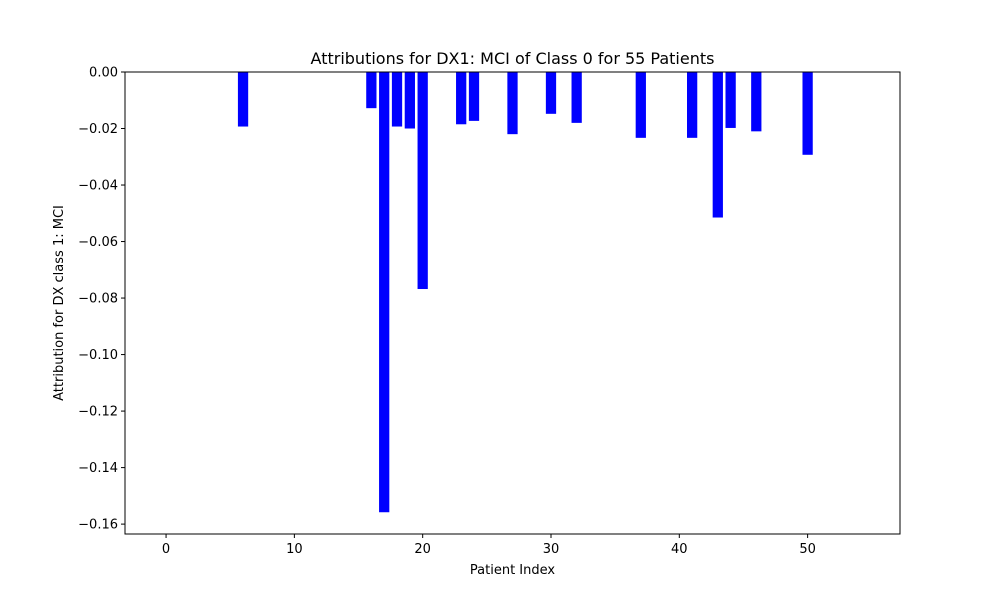 This screenshot has width=1000, height=600. I want to click on x-tick-label: 30, so click(551, 549).